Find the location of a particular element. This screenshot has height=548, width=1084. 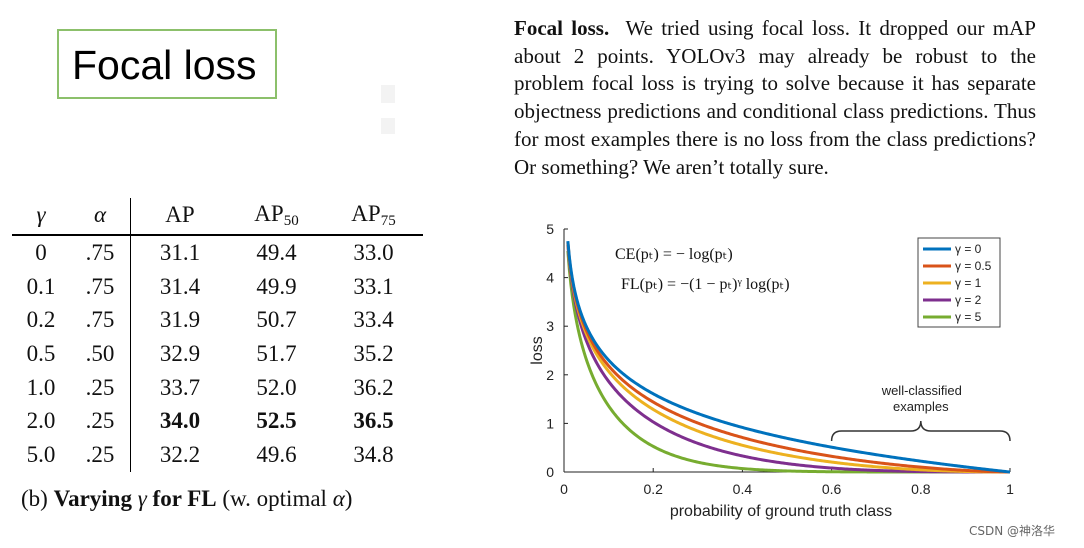

annotation-brace is located at coordinates (920, 431).